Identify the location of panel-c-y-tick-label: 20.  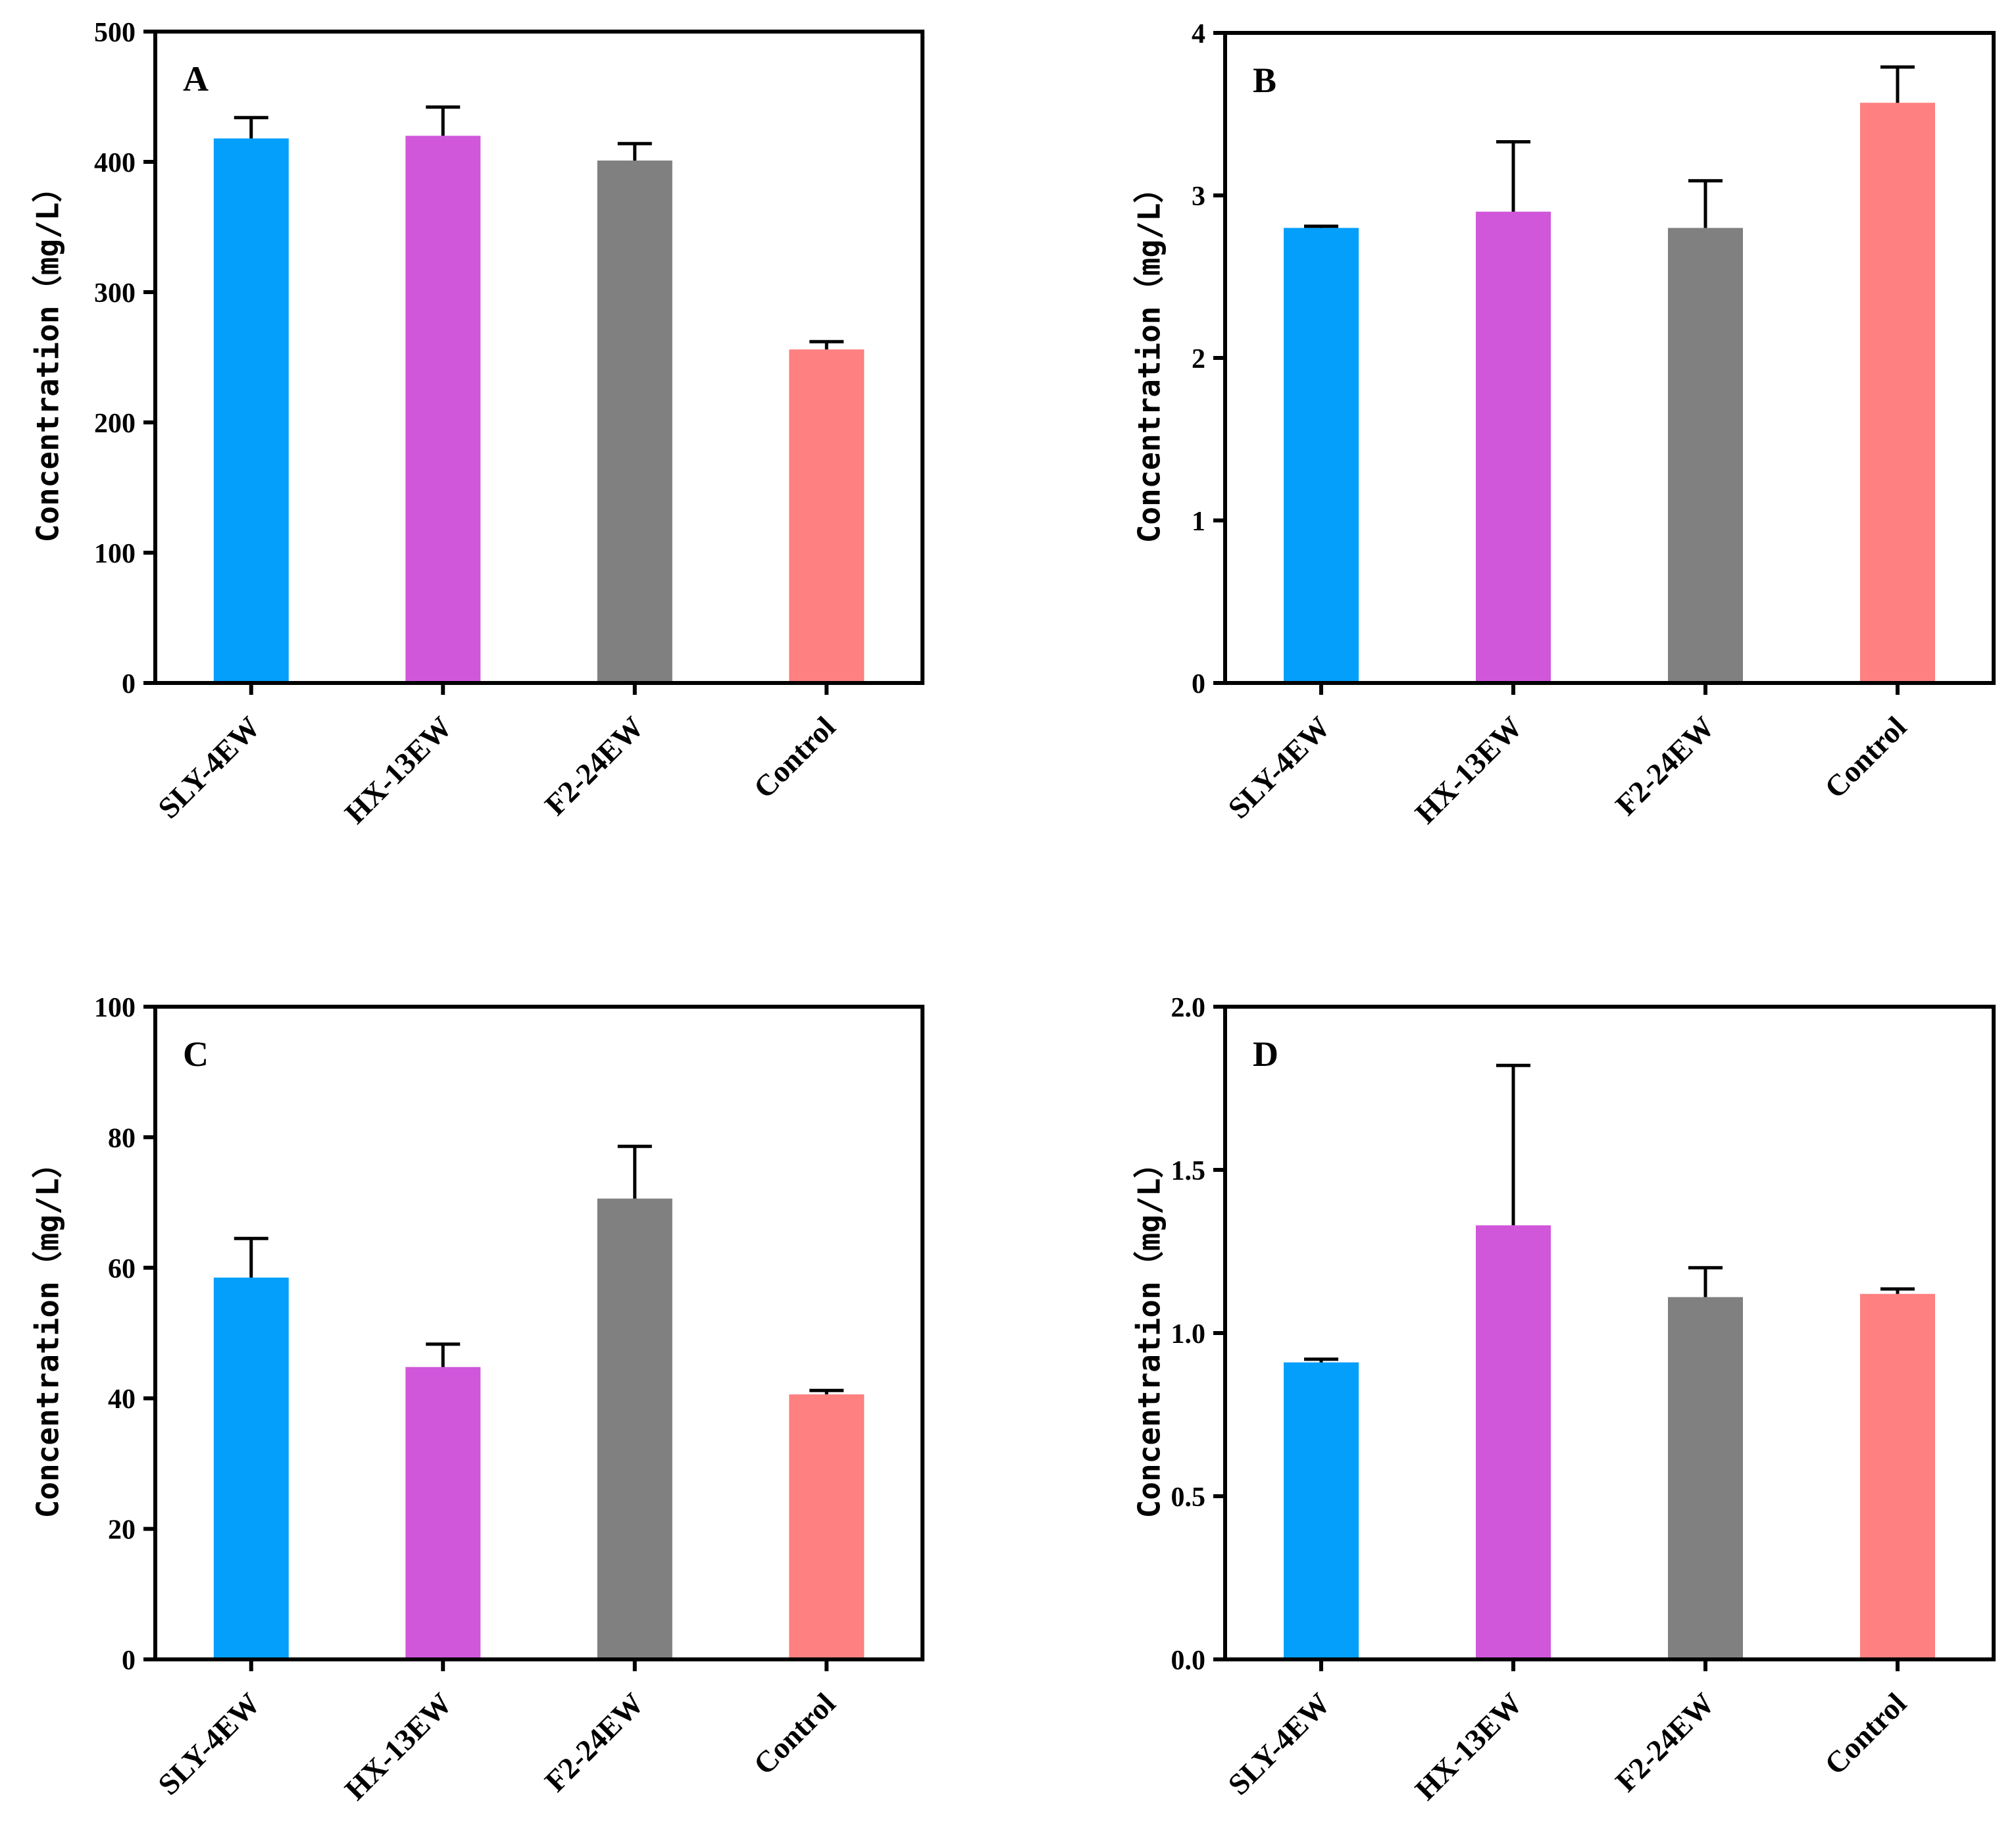
(122, 1530).